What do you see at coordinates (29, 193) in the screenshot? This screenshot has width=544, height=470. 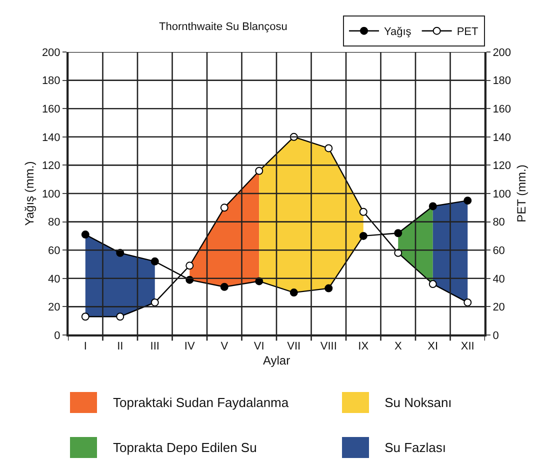 I see `y-axis-title: Yağış (mm.)` at bounding box center [29, 193].